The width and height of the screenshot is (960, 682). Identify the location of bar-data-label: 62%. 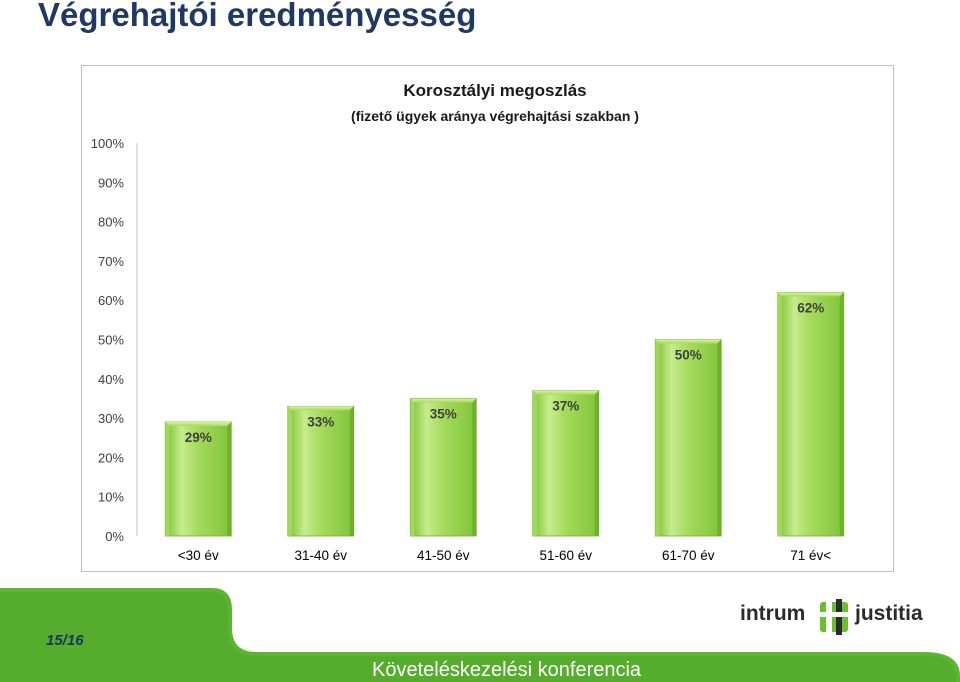
(810, 307).